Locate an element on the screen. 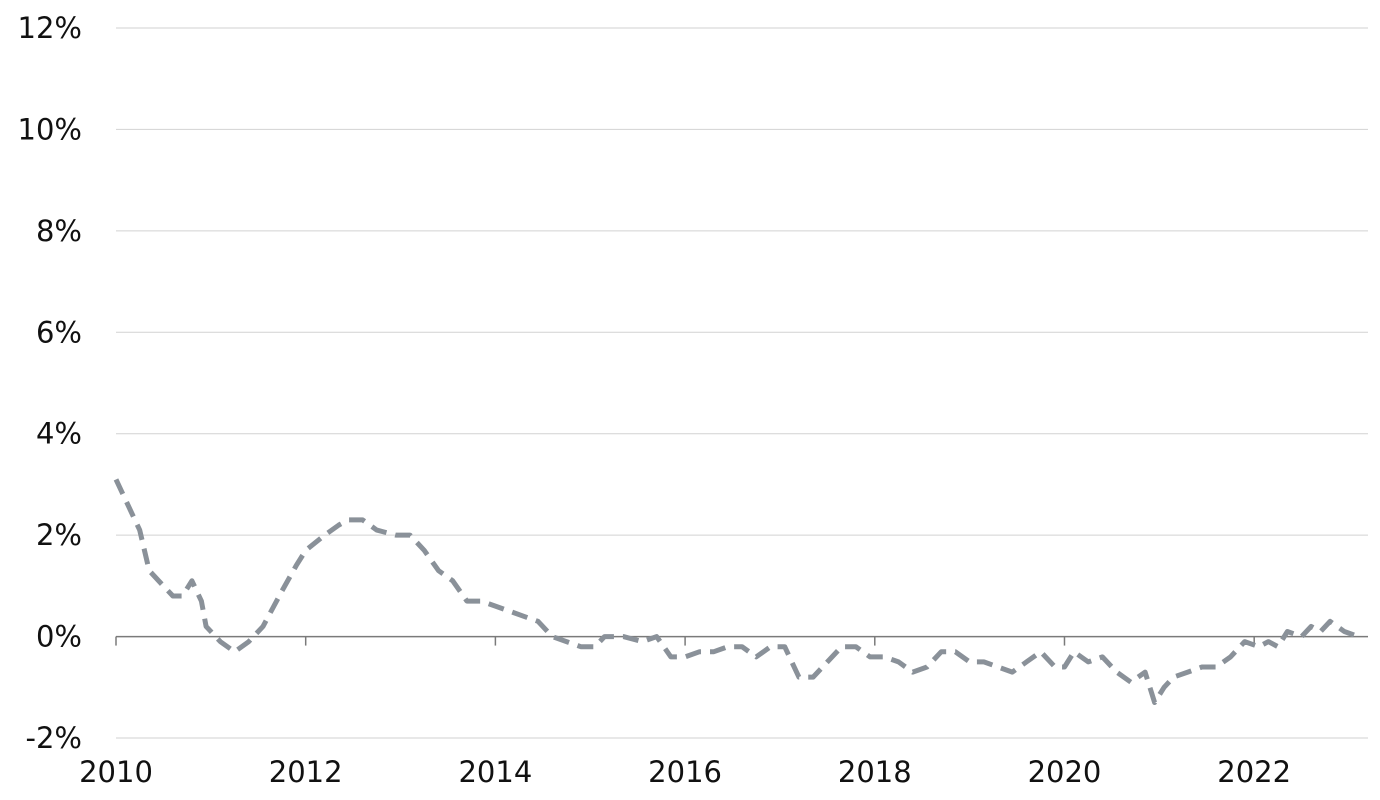 This screenshot has width=1380, height=800. y-tick-label: 2% is located at coordinates (59, 535).